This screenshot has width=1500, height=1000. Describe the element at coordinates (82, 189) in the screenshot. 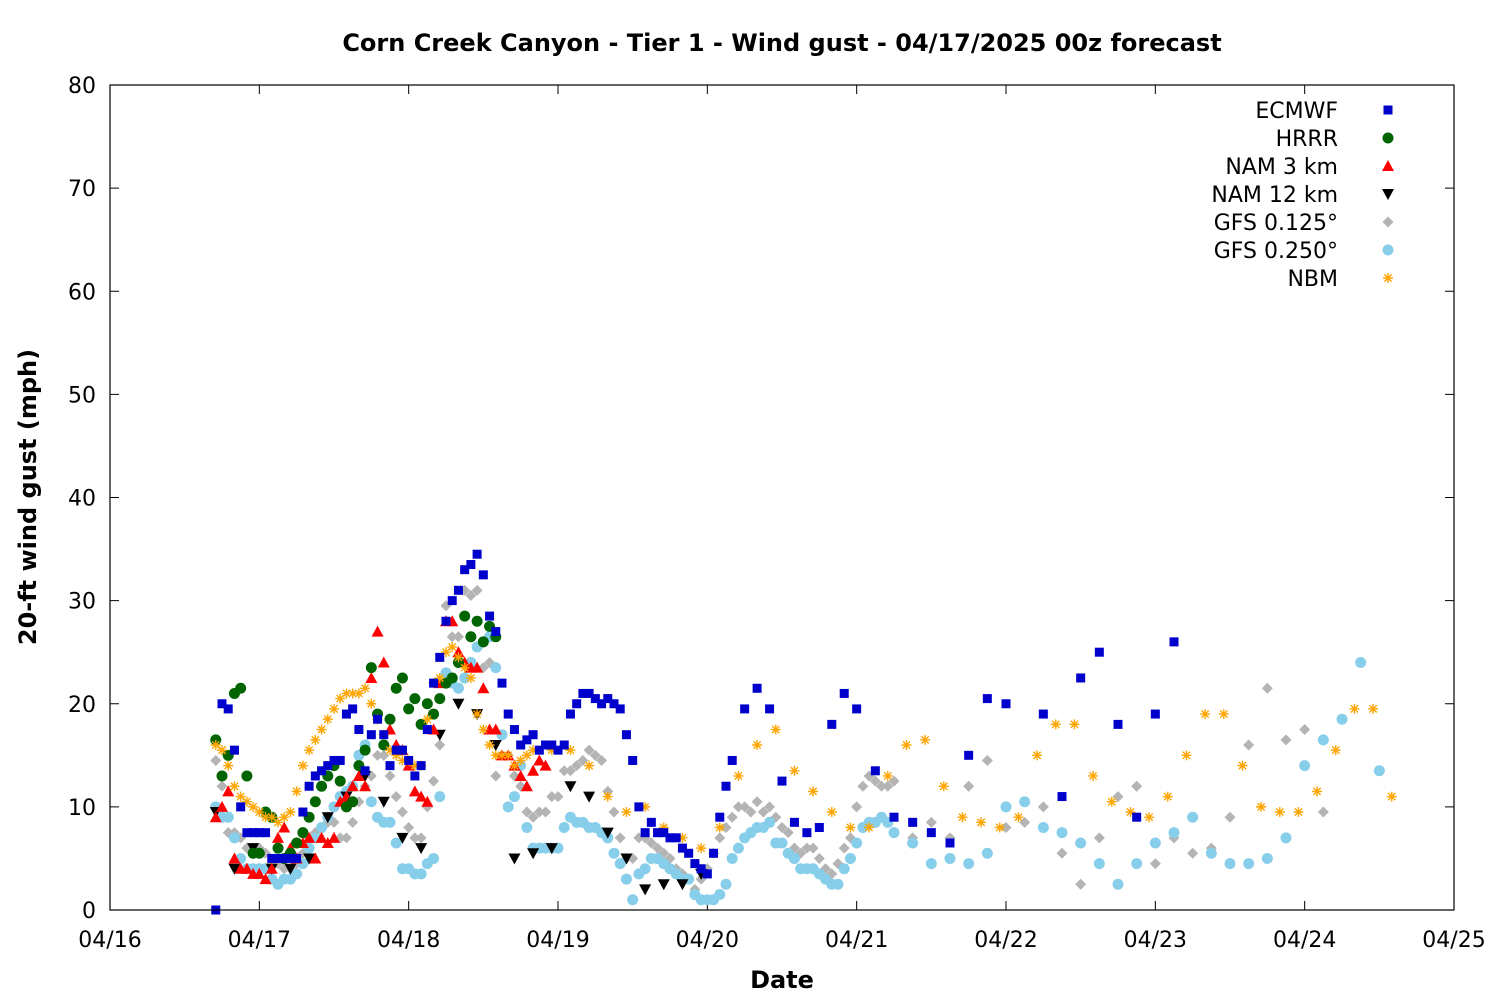

I see `y-tick-label: 70` at that location.